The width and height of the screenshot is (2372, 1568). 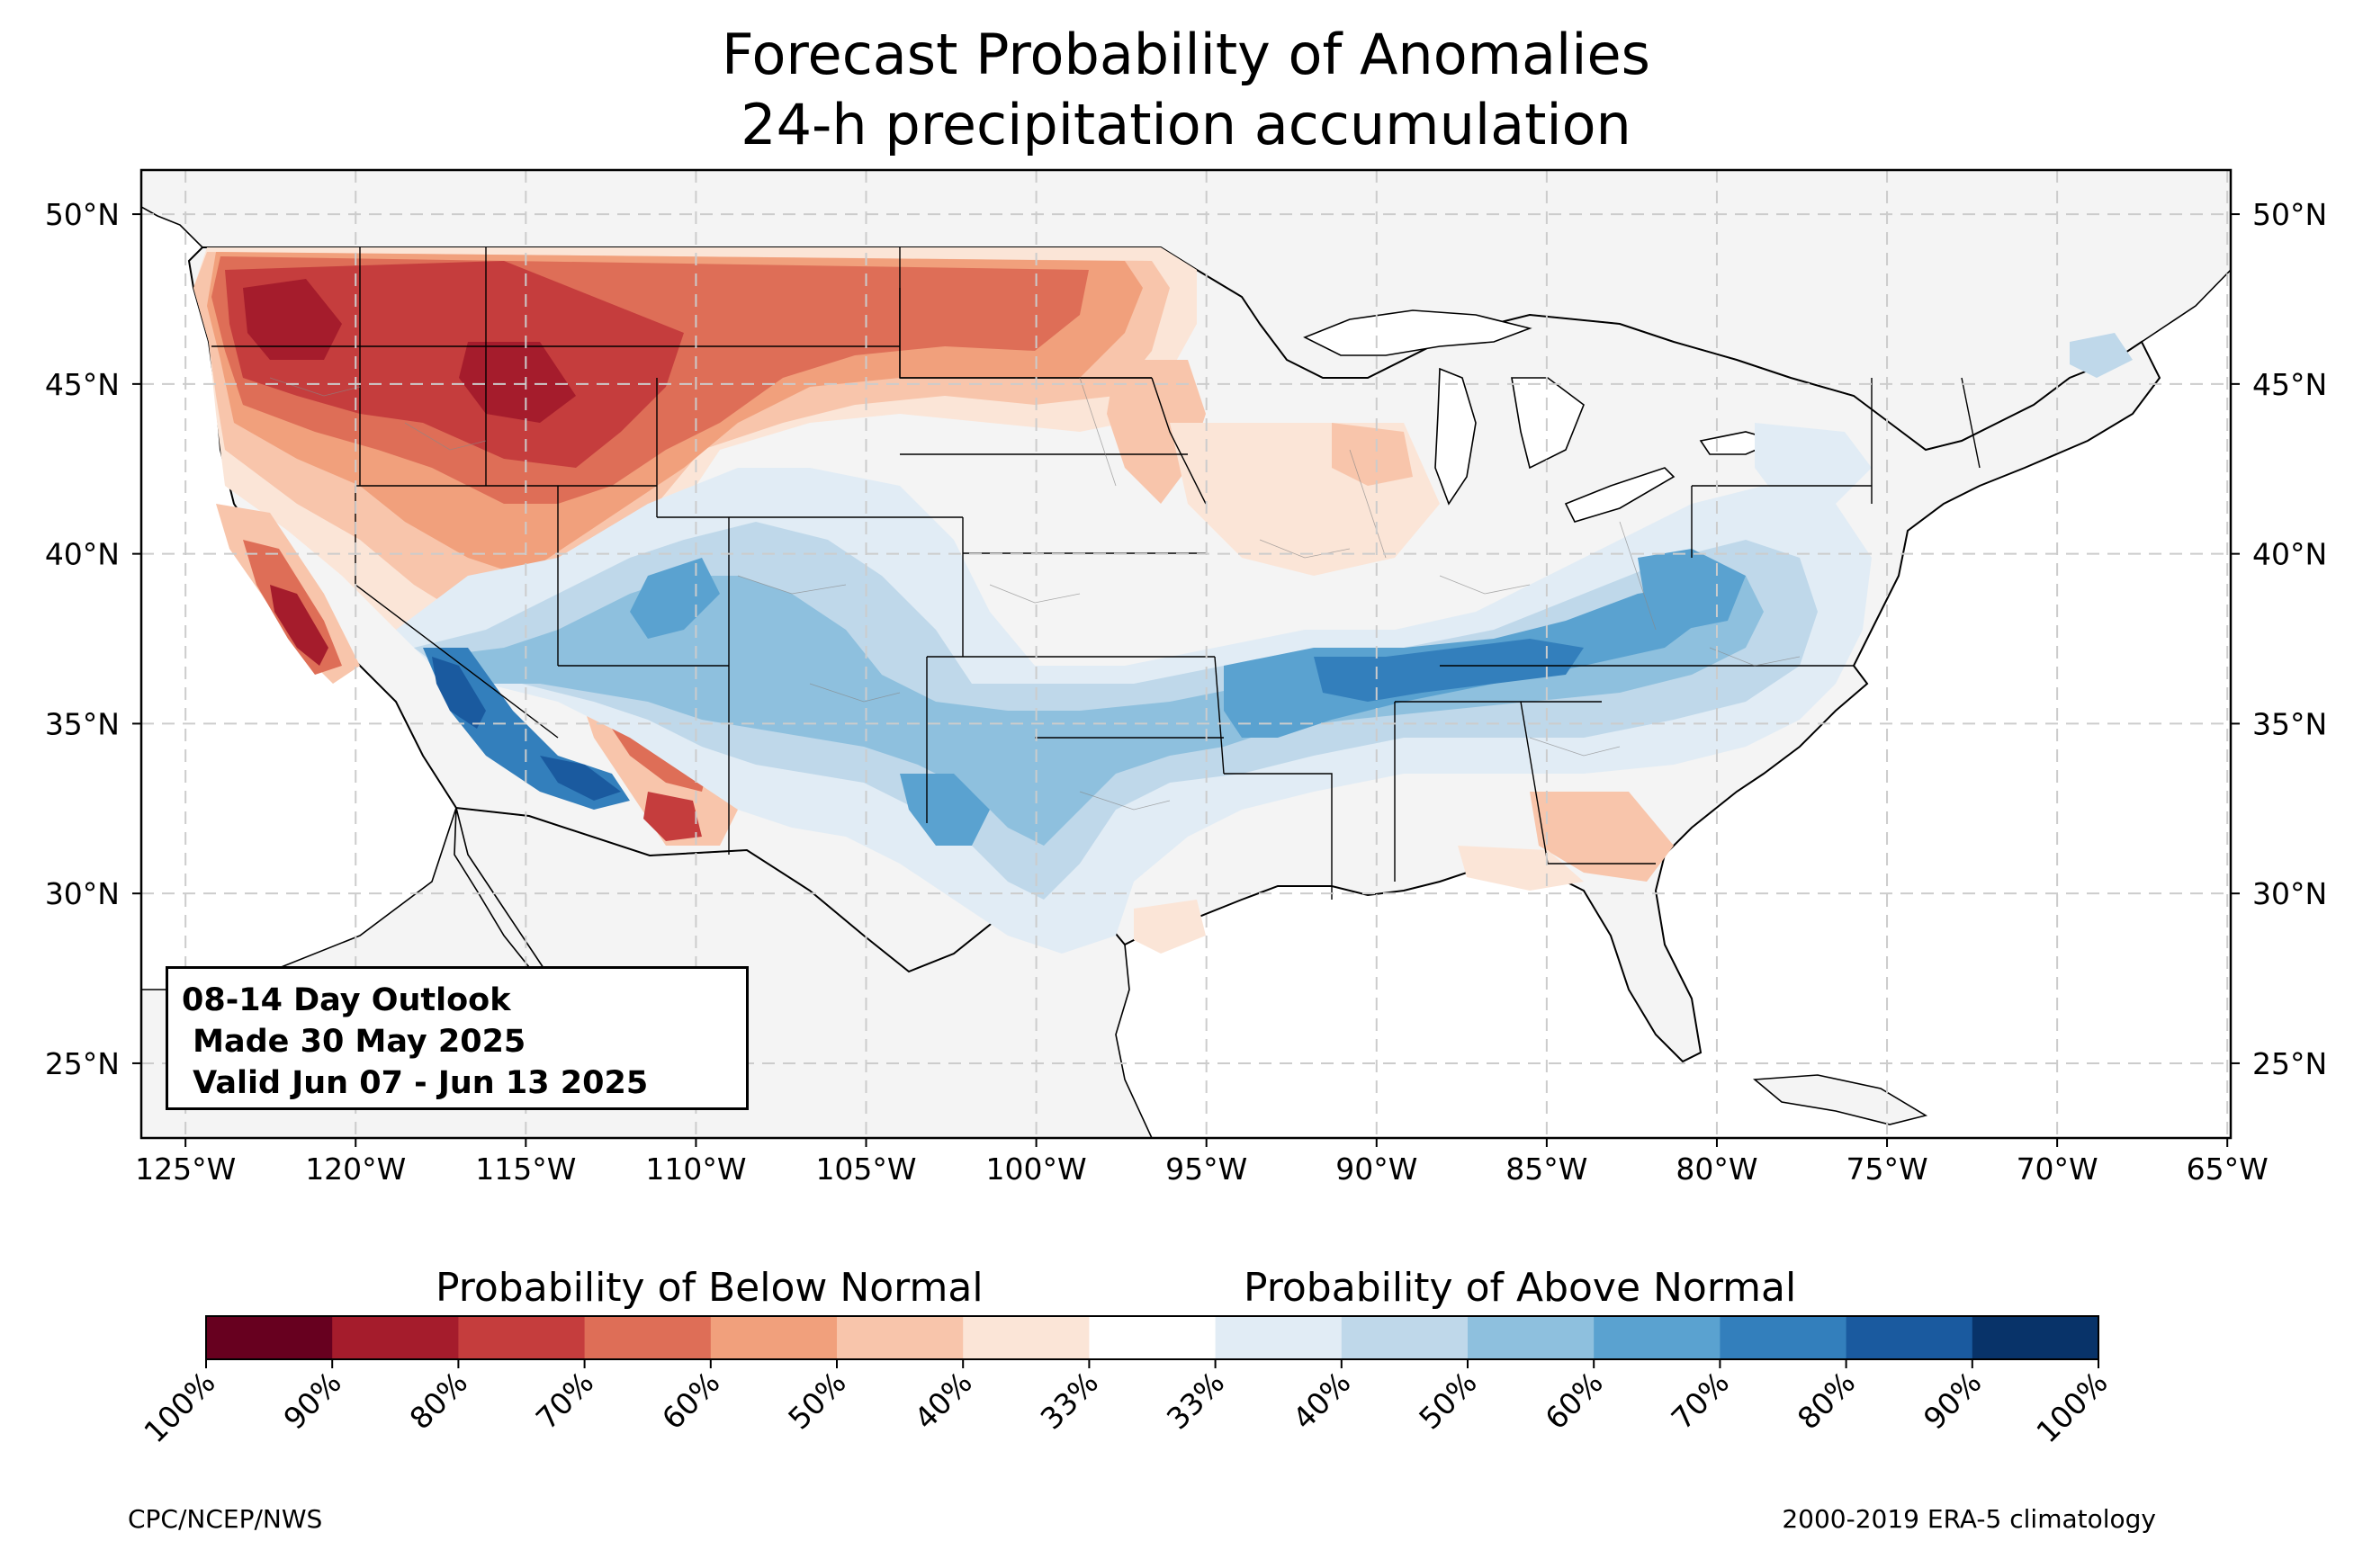 What do you see at coordinates (459, 693) in the screenshot?
I see `above-90-nevada` at bounding box center [459, 693].